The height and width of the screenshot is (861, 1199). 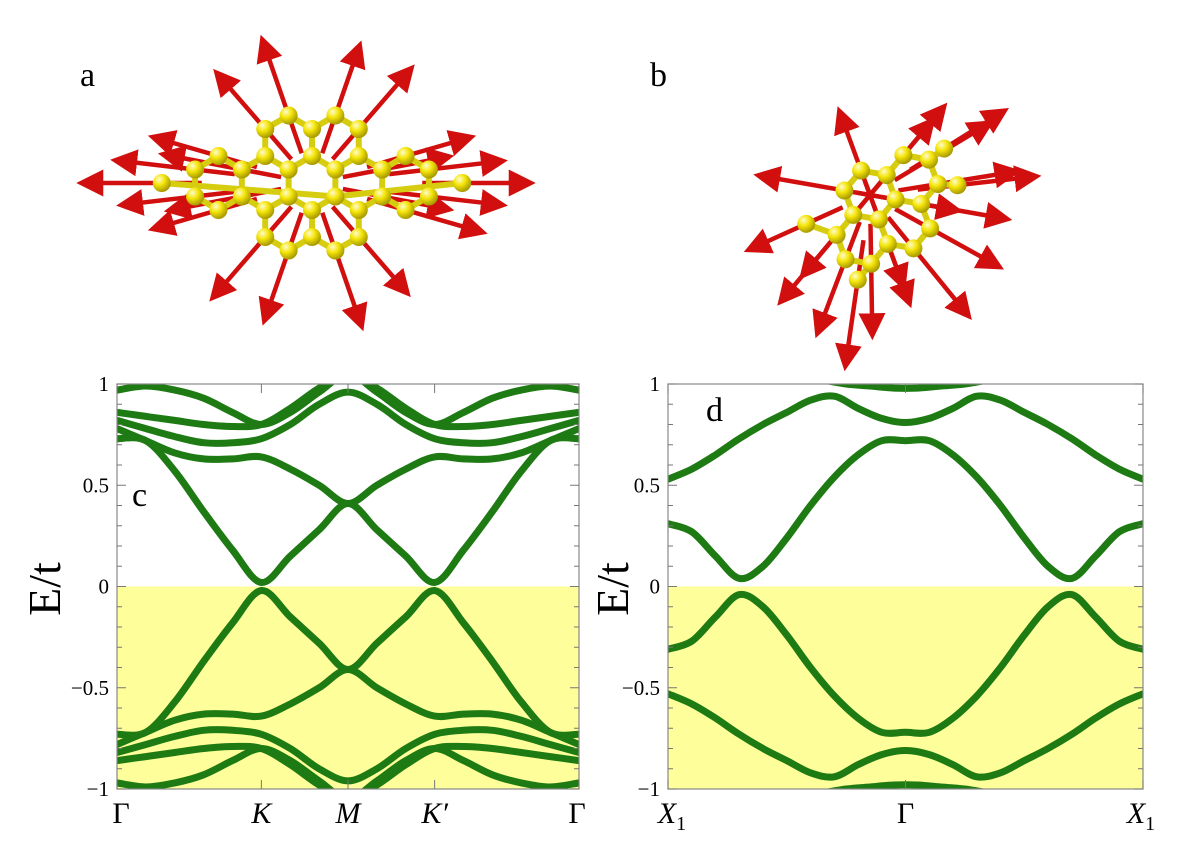 What do you see at coordinates (399, 190) in the screenshot?
I see `bond` at bounding box center [399, 190].